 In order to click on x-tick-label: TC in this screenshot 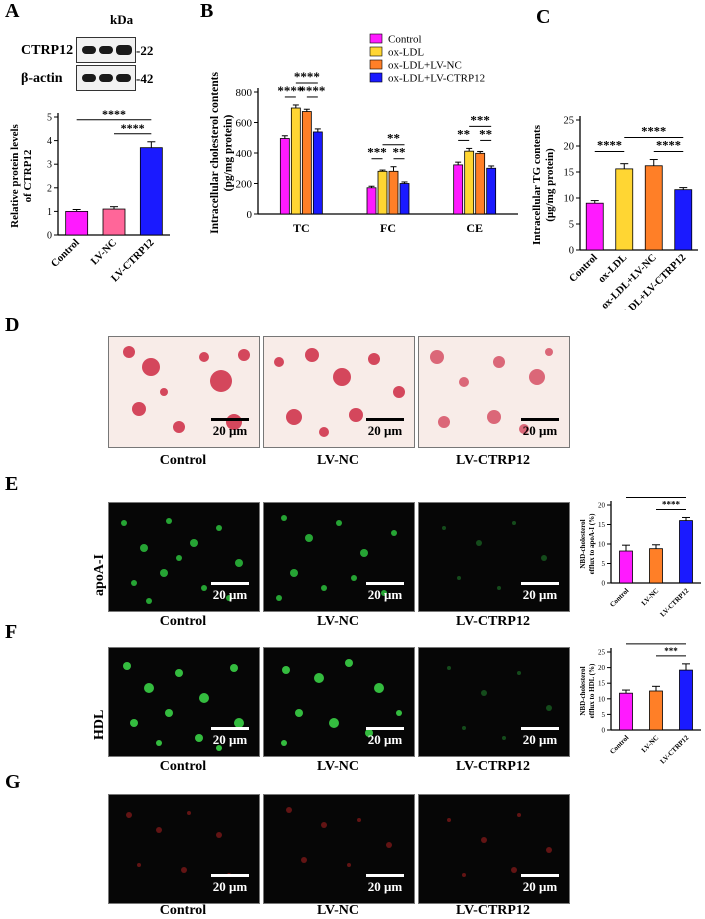, I will do `click(301, 228)`.